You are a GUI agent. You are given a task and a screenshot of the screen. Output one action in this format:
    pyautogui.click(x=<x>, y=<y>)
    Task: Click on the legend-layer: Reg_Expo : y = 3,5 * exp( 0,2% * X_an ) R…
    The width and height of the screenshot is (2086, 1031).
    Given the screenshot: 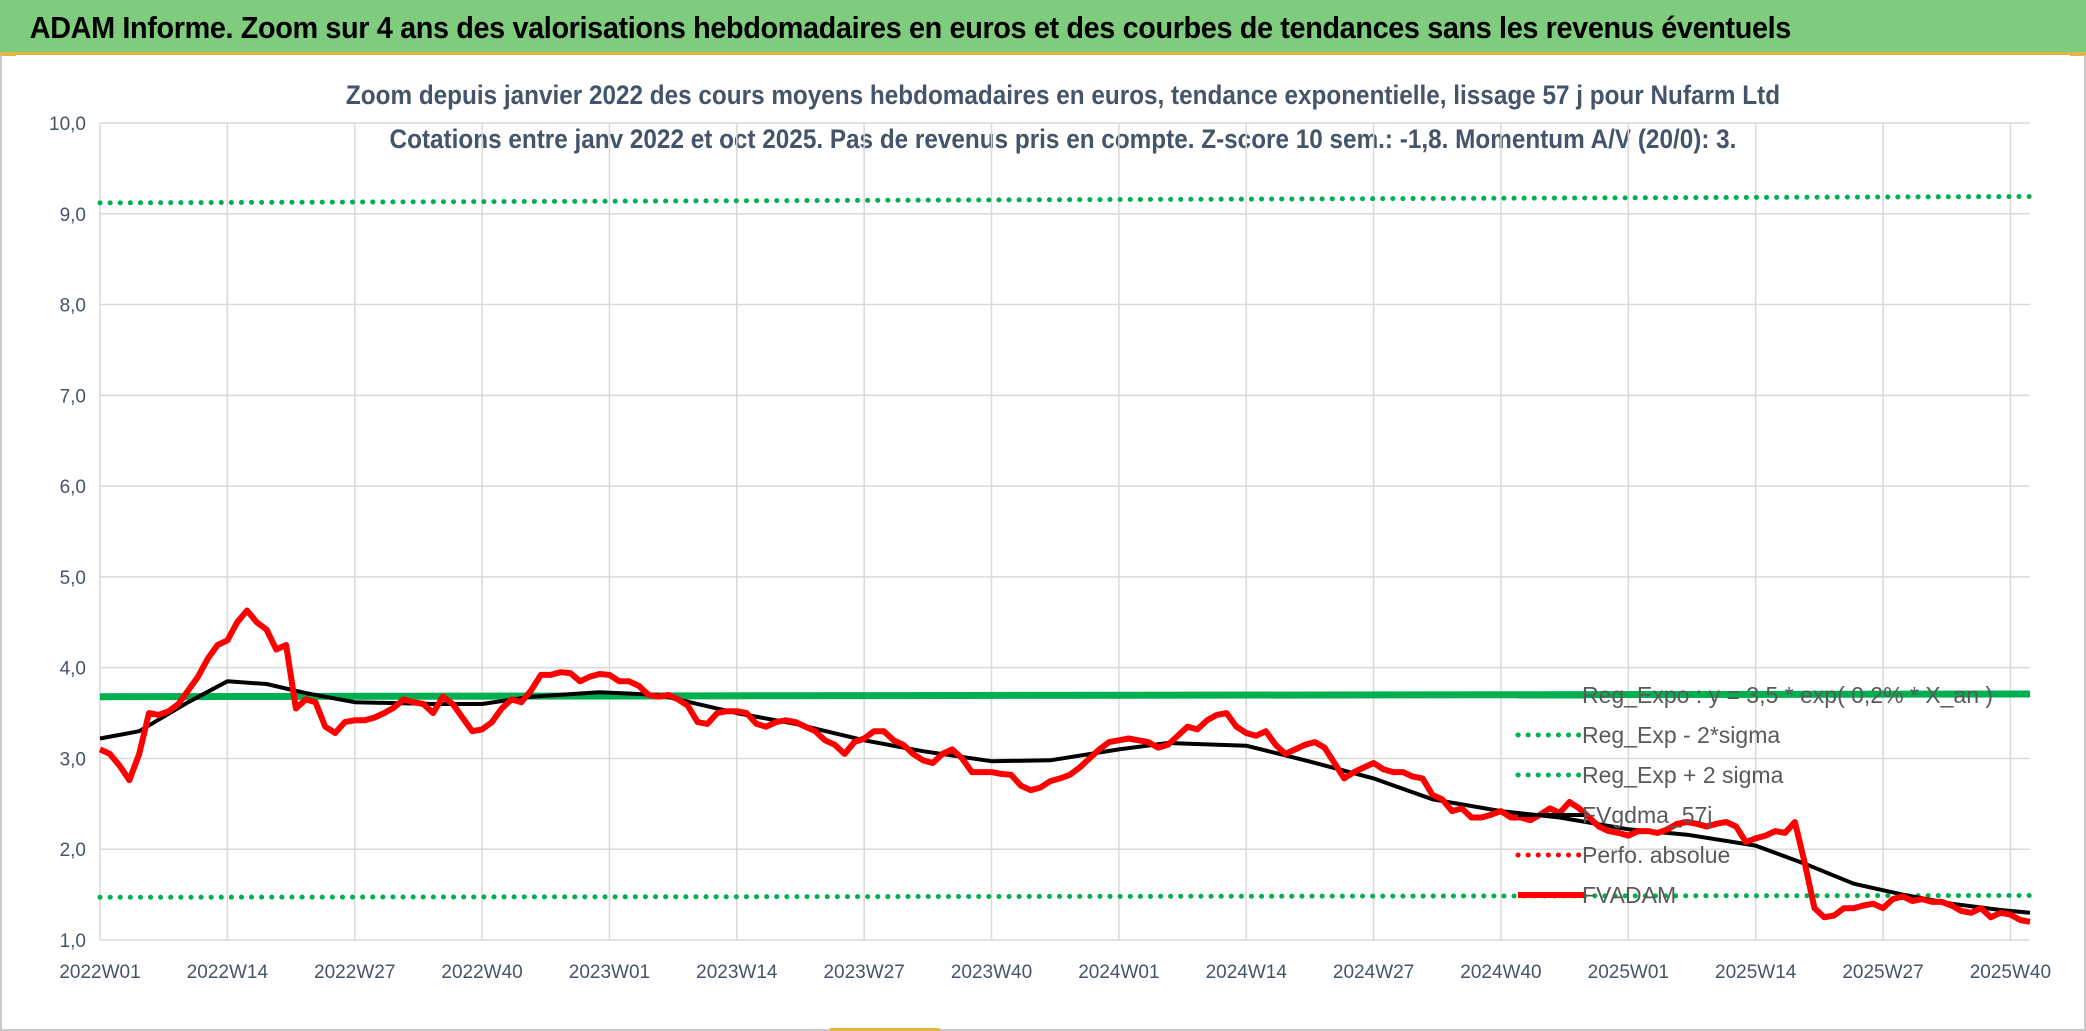 What is the action you would take?
    pyautogui.click(x=1754, y=795)
    